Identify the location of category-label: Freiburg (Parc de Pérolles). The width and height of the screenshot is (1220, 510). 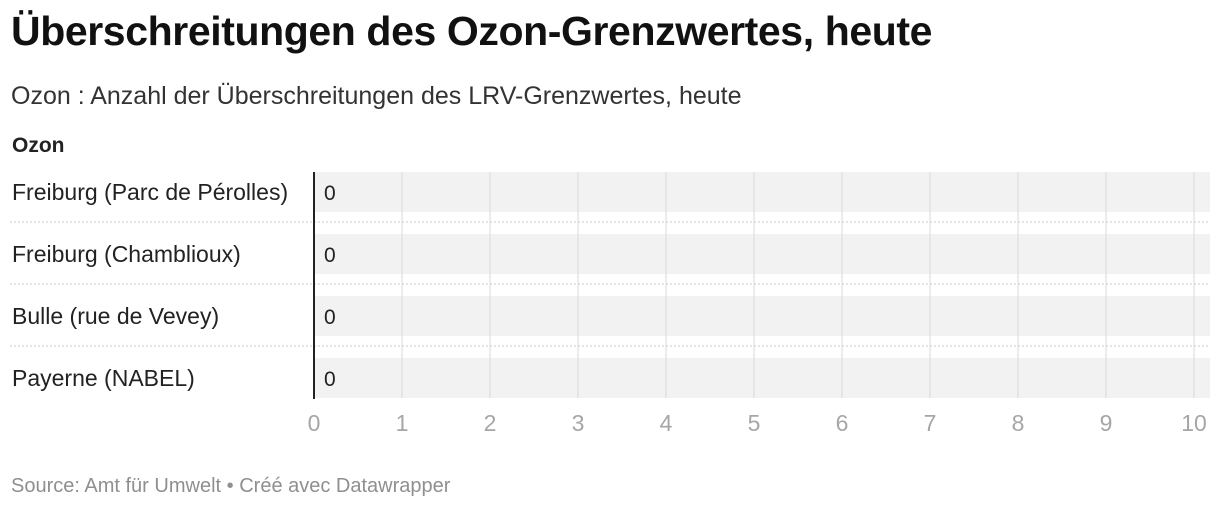
(150, 192).